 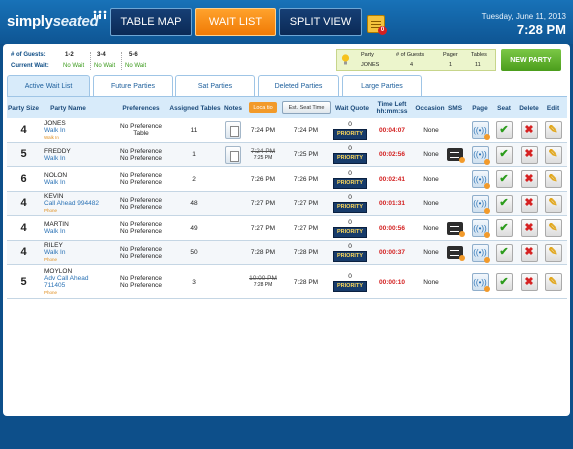 What do you see at coordinates (105, 66) in the screenshot?
I see `group-wait: No Wait` at bounding box center [105, 66].